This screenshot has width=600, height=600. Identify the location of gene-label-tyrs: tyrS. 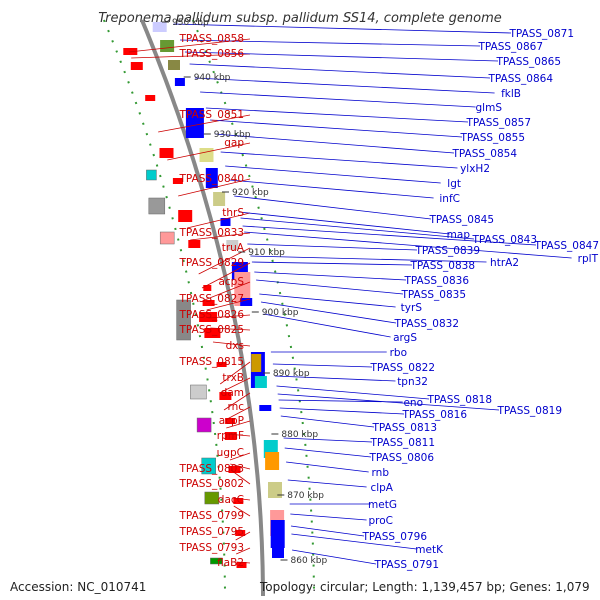
(412, 308).